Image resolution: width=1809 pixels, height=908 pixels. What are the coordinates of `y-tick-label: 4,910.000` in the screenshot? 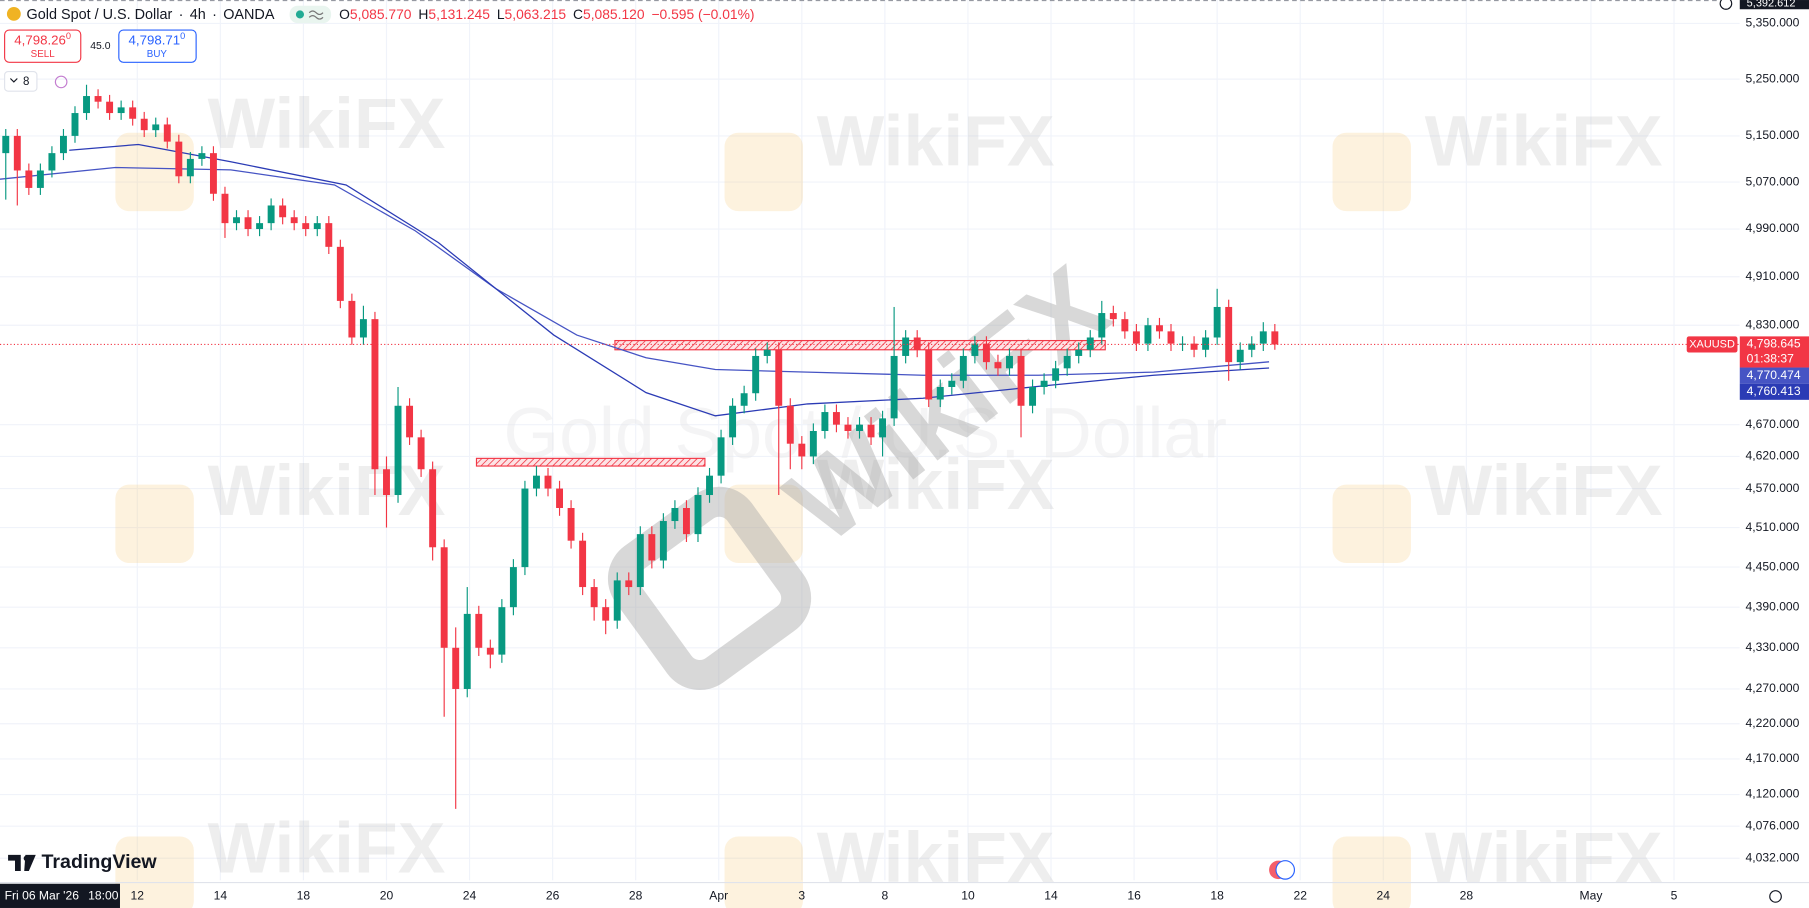 It's located at (1773, 276).